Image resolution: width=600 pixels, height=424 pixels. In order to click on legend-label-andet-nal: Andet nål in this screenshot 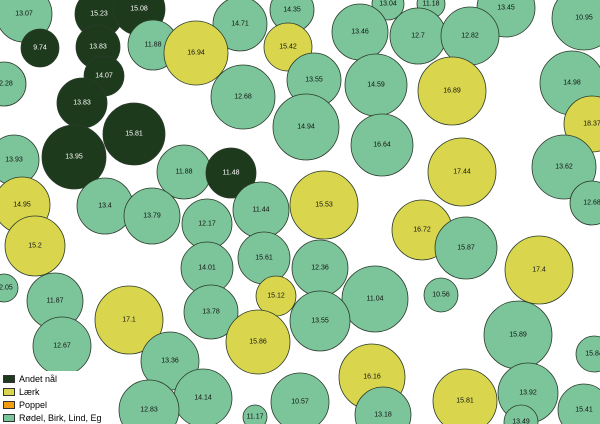, I will do `click(38, 378)`.